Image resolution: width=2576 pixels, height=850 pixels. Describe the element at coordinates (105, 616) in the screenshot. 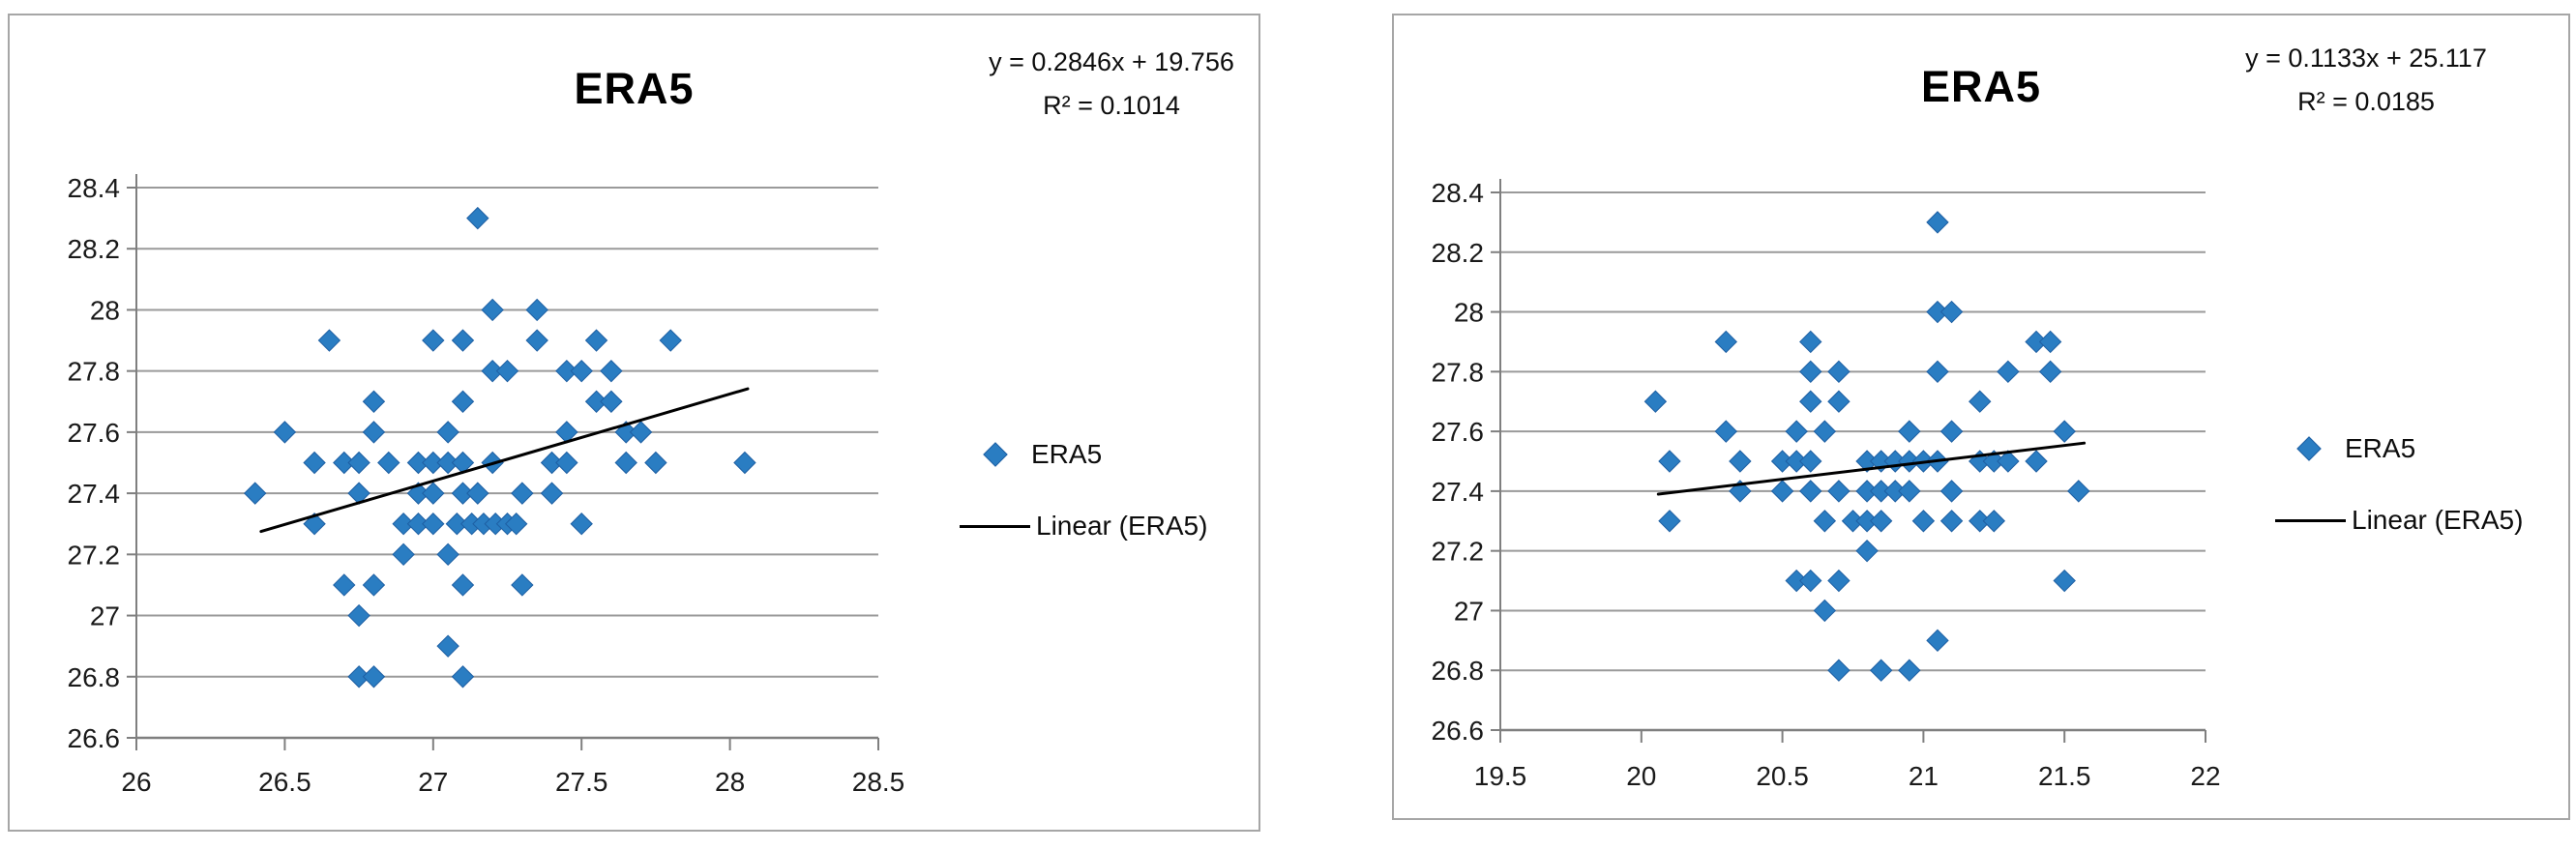

I see `y-axis-tick-label: 27` at that location.